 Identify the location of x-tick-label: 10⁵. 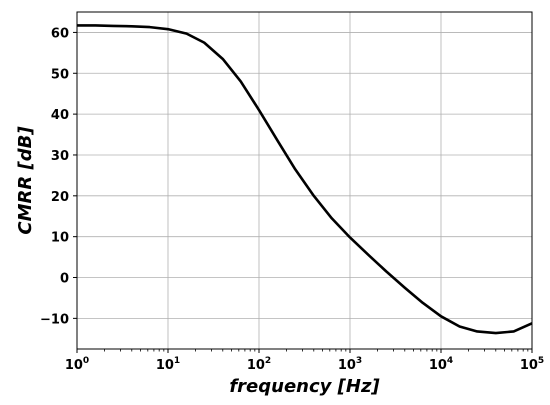
(532, 364).